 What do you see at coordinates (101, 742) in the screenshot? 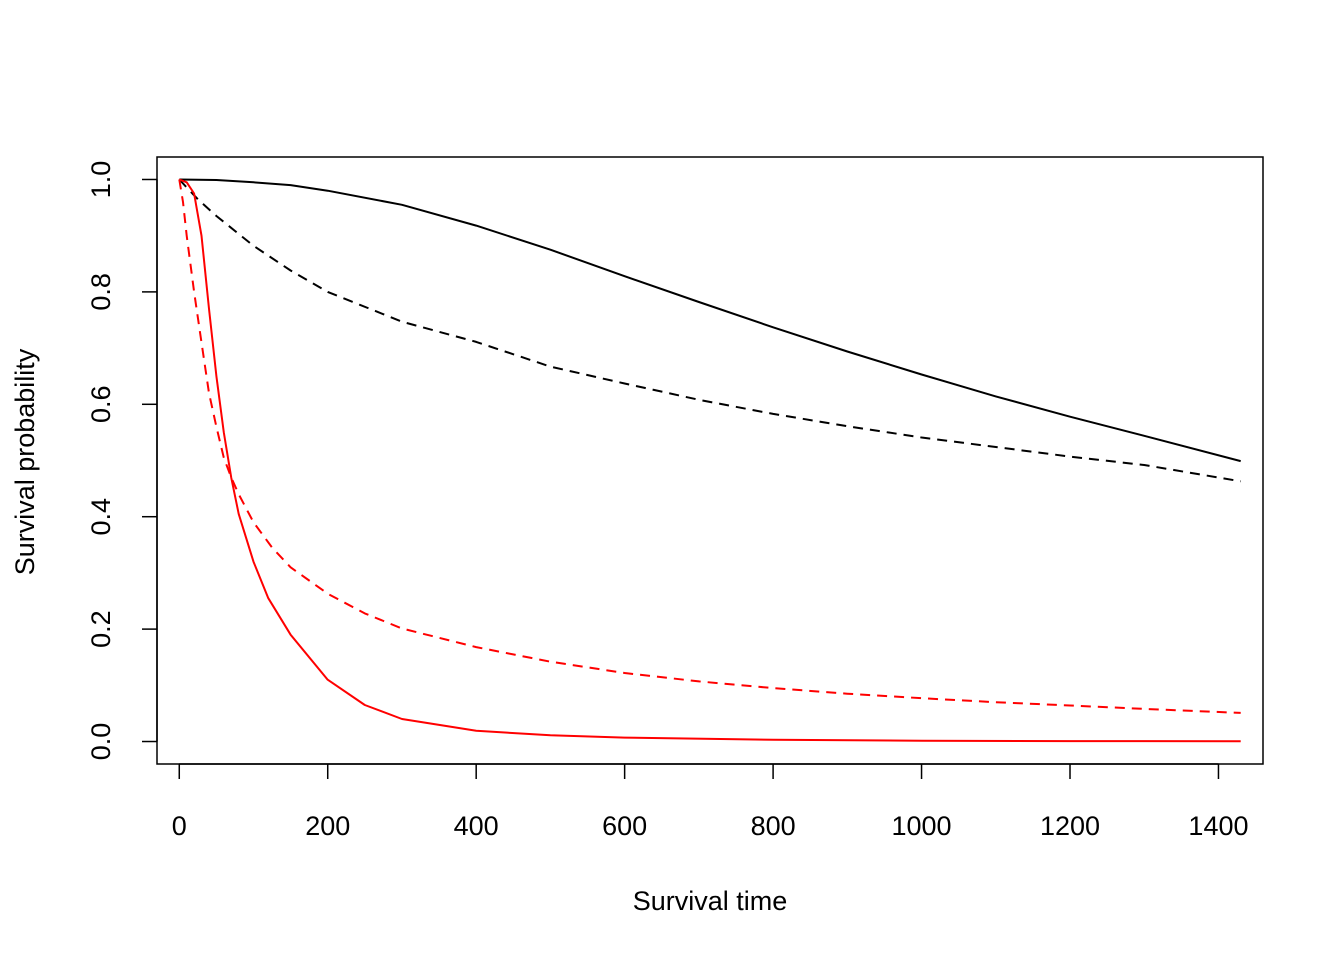
I see `y-tick-label: 0.0` at bounding box center [101, 742].